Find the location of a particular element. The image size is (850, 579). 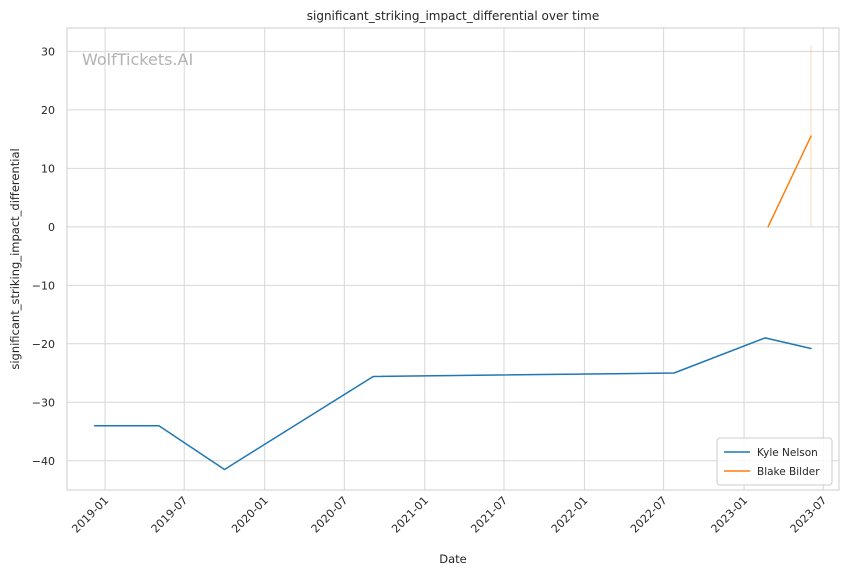

x-tick-label: 2023-01 is located at coordinates (730, 515).